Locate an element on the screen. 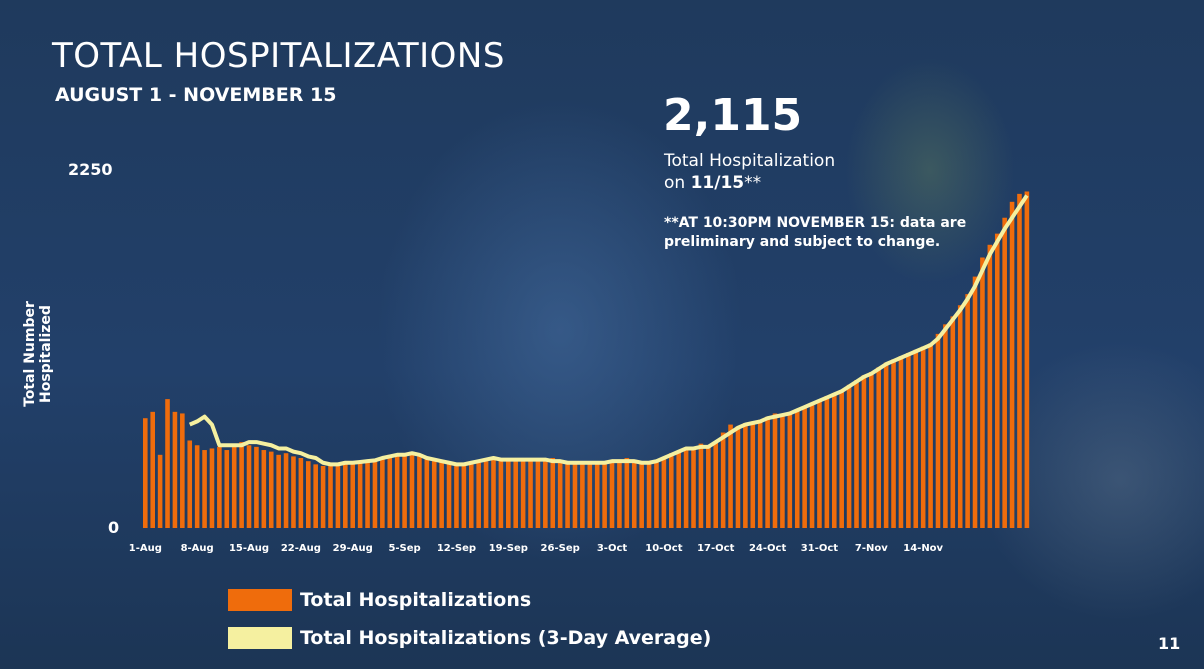  callout-on: on is located at coordinates (677, 183).